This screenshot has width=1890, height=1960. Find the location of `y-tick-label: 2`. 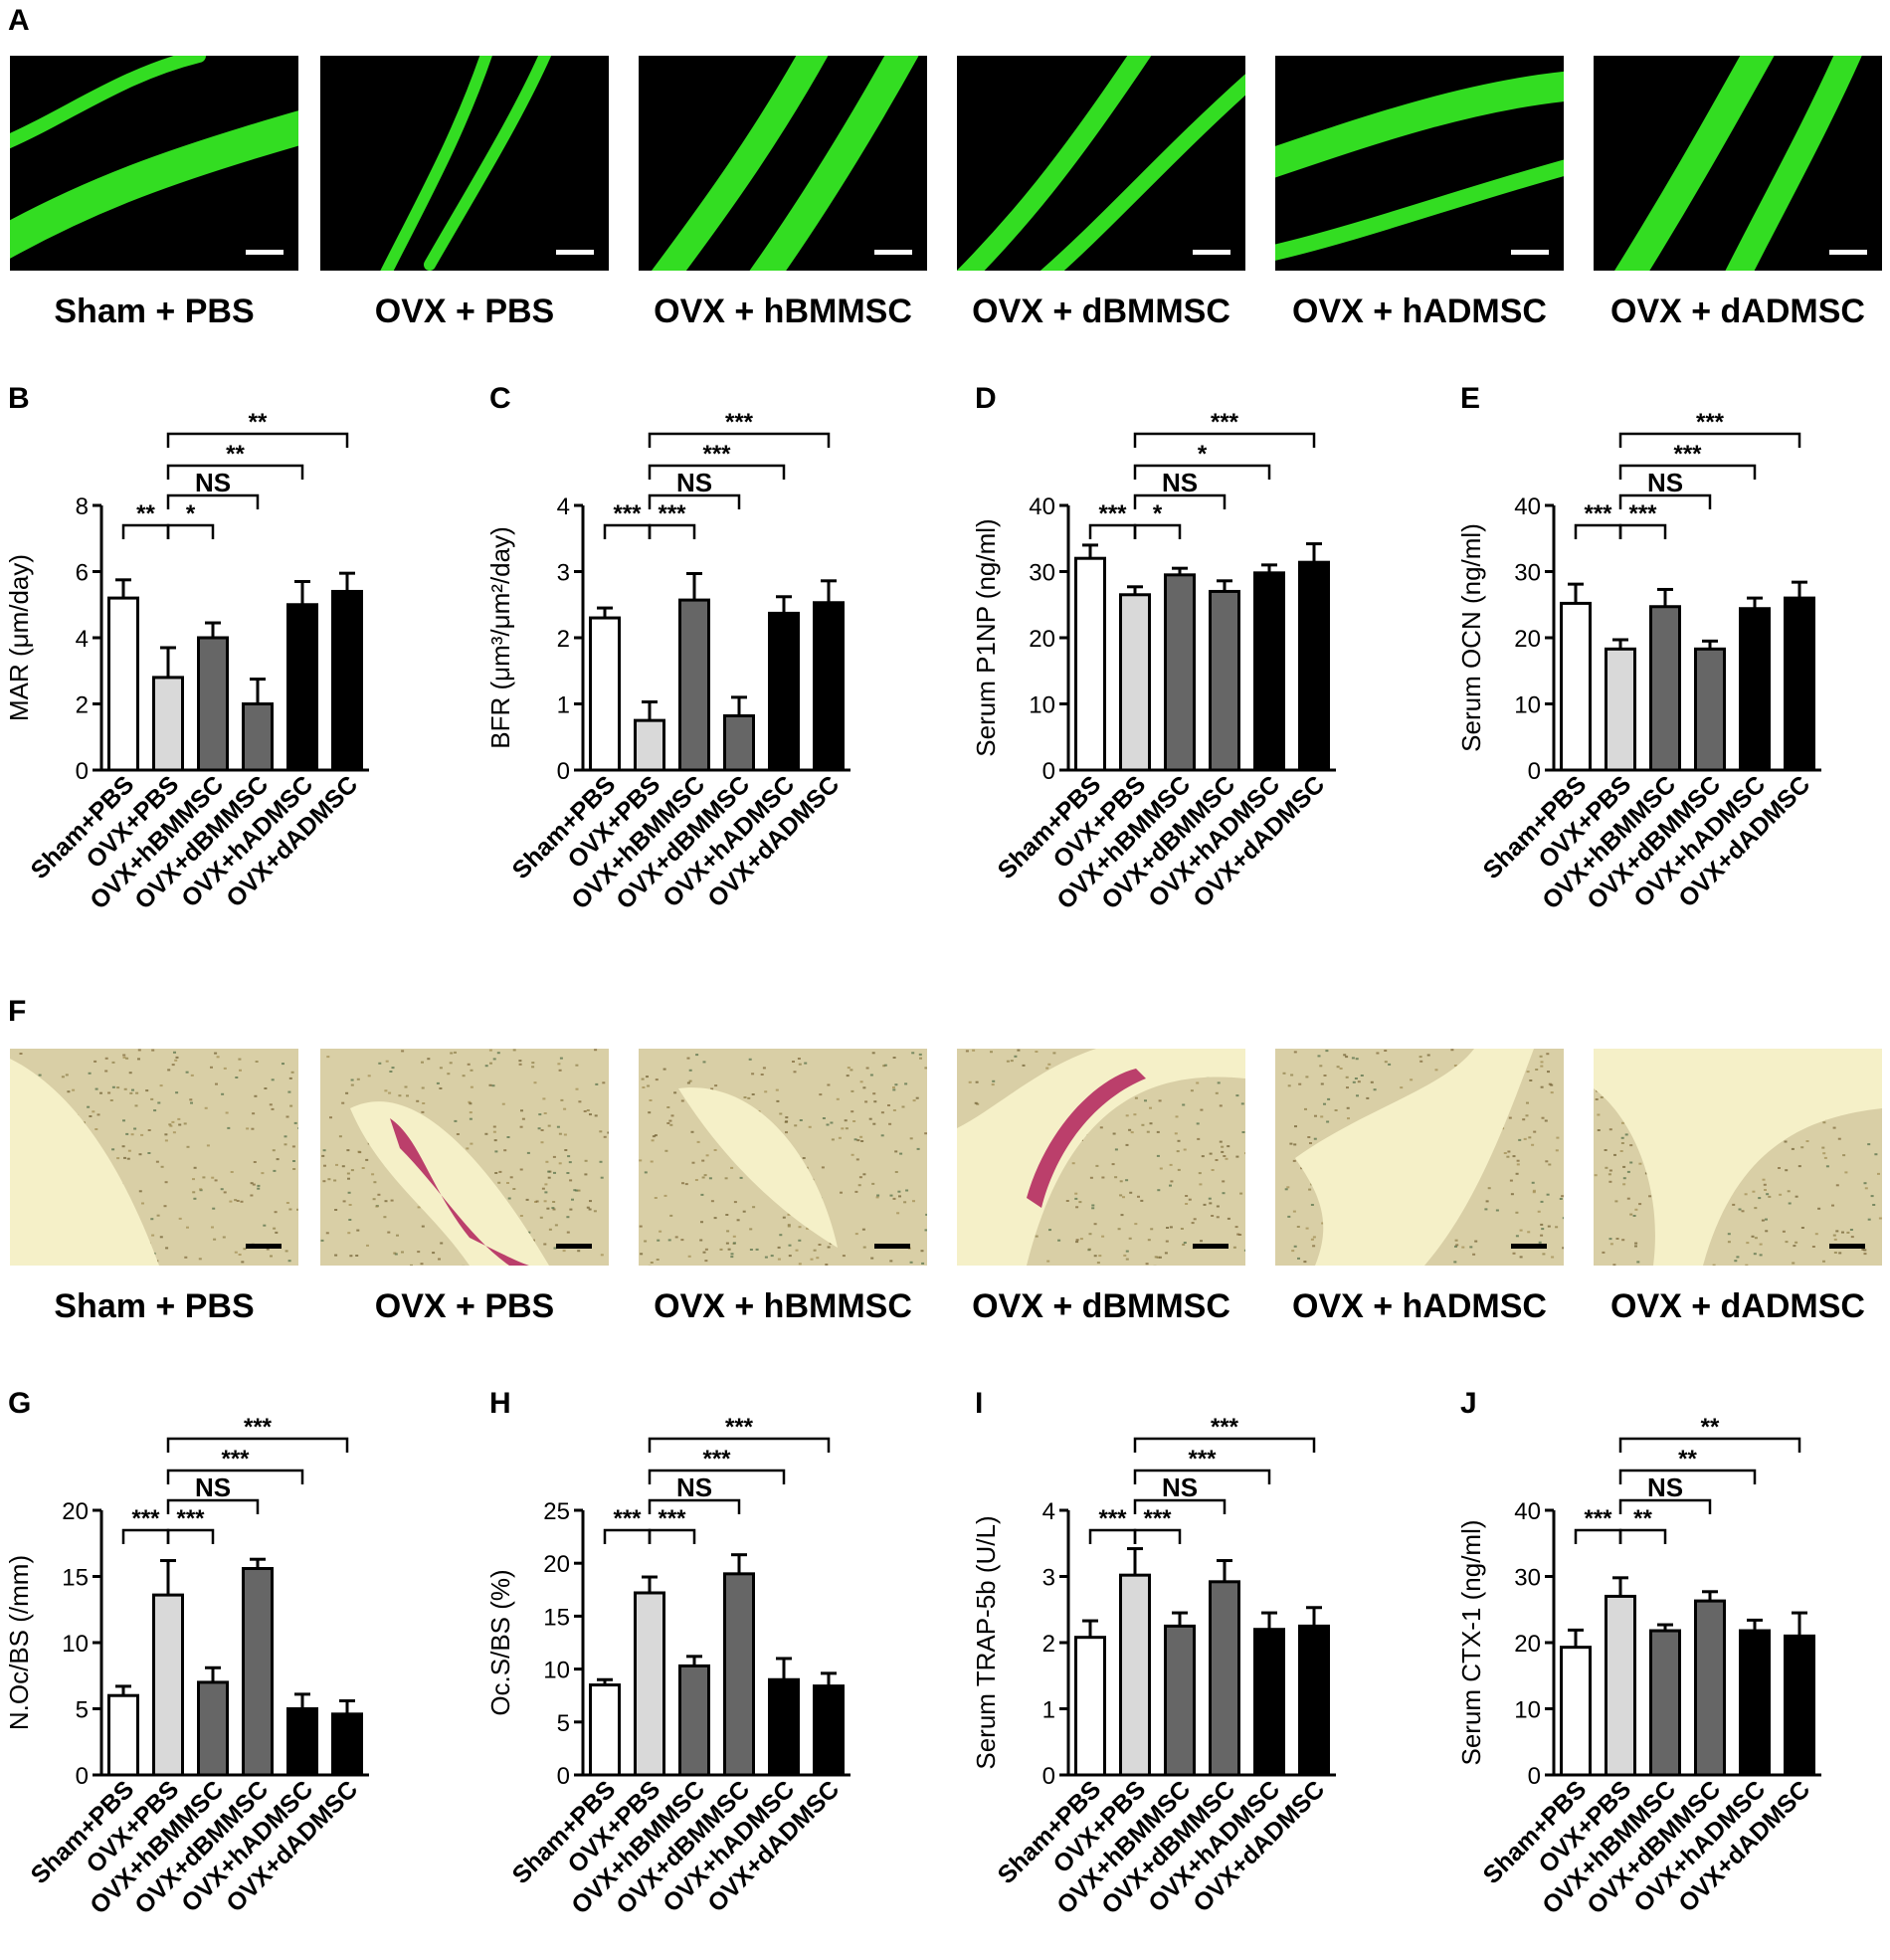

y-tick-label: 2 is located at coordinates (563, 639).